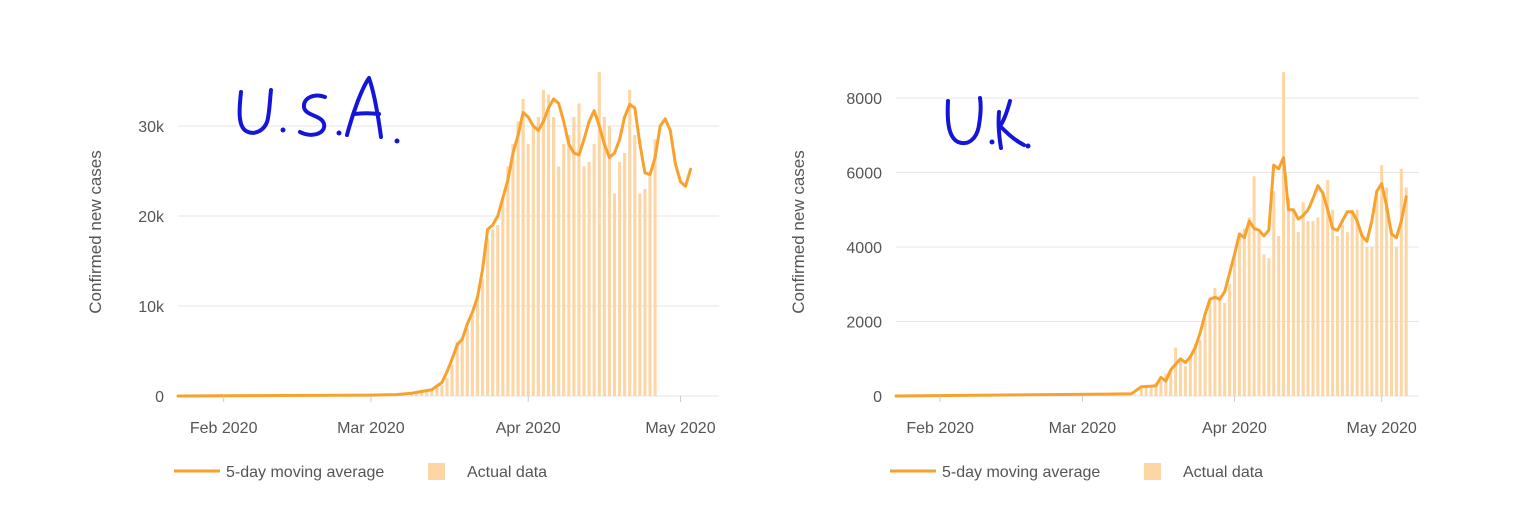 This screenshot has height=532, width=1516. I want to click on uk-y-tick-label: 6000, so click(864, 174).